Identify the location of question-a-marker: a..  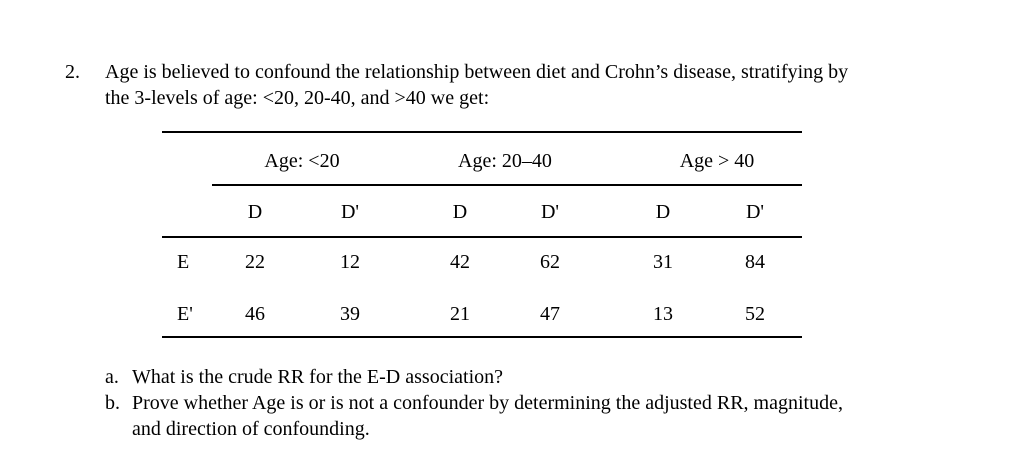
(112, 377).